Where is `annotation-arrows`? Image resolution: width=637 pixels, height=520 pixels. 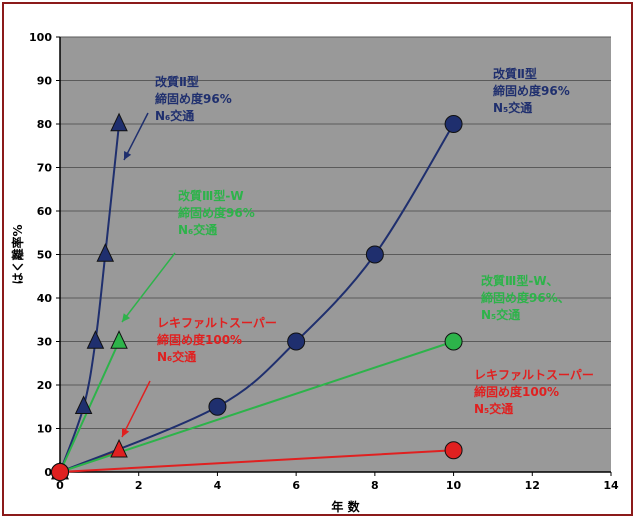 annotation-arrows is located at coordinates (148, 275).